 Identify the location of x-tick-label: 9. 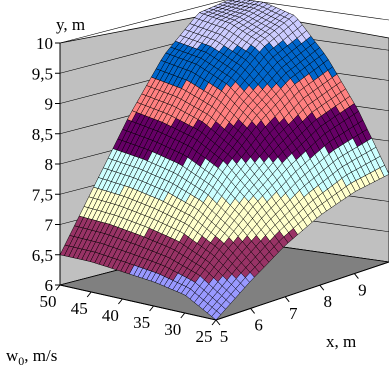
(362, 290).